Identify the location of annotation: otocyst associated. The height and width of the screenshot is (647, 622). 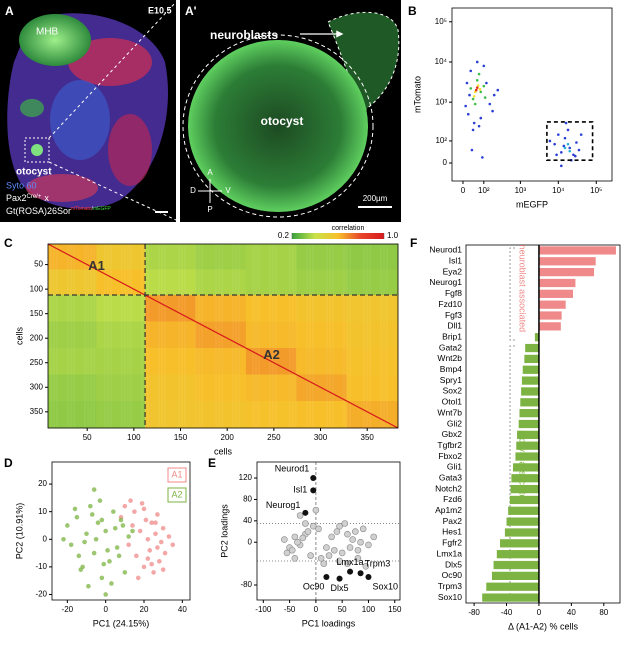
(523, 467).